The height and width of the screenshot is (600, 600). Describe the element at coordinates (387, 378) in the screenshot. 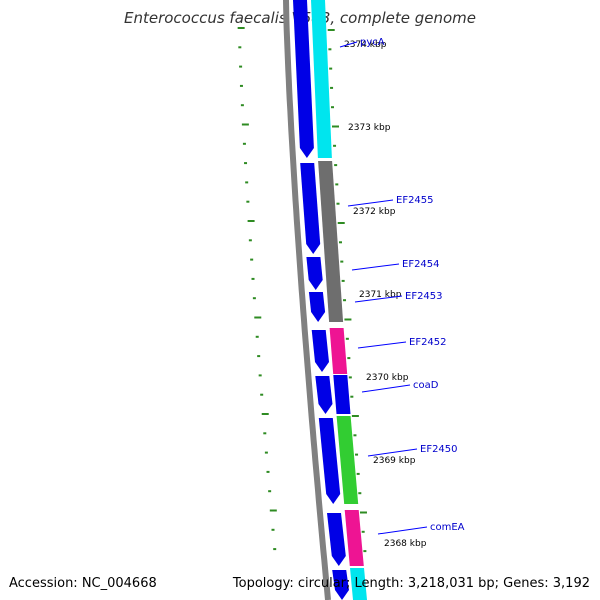

I see `kbp-label: 2370 kbp` at that location.